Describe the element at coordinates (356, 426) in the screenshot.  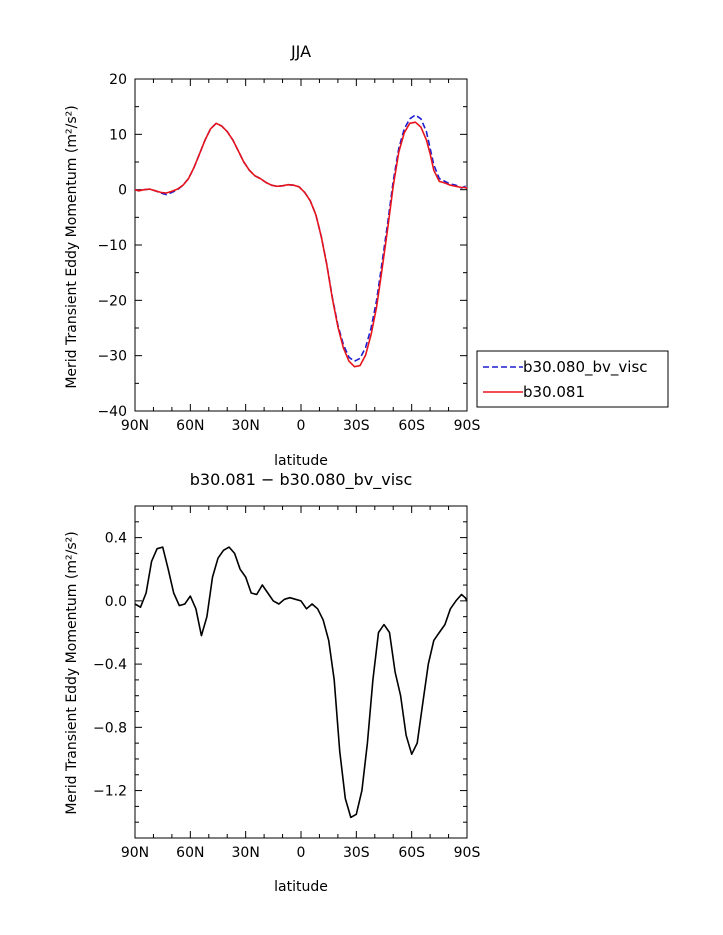
I see `top-x-tick-label: 30S` at that location.